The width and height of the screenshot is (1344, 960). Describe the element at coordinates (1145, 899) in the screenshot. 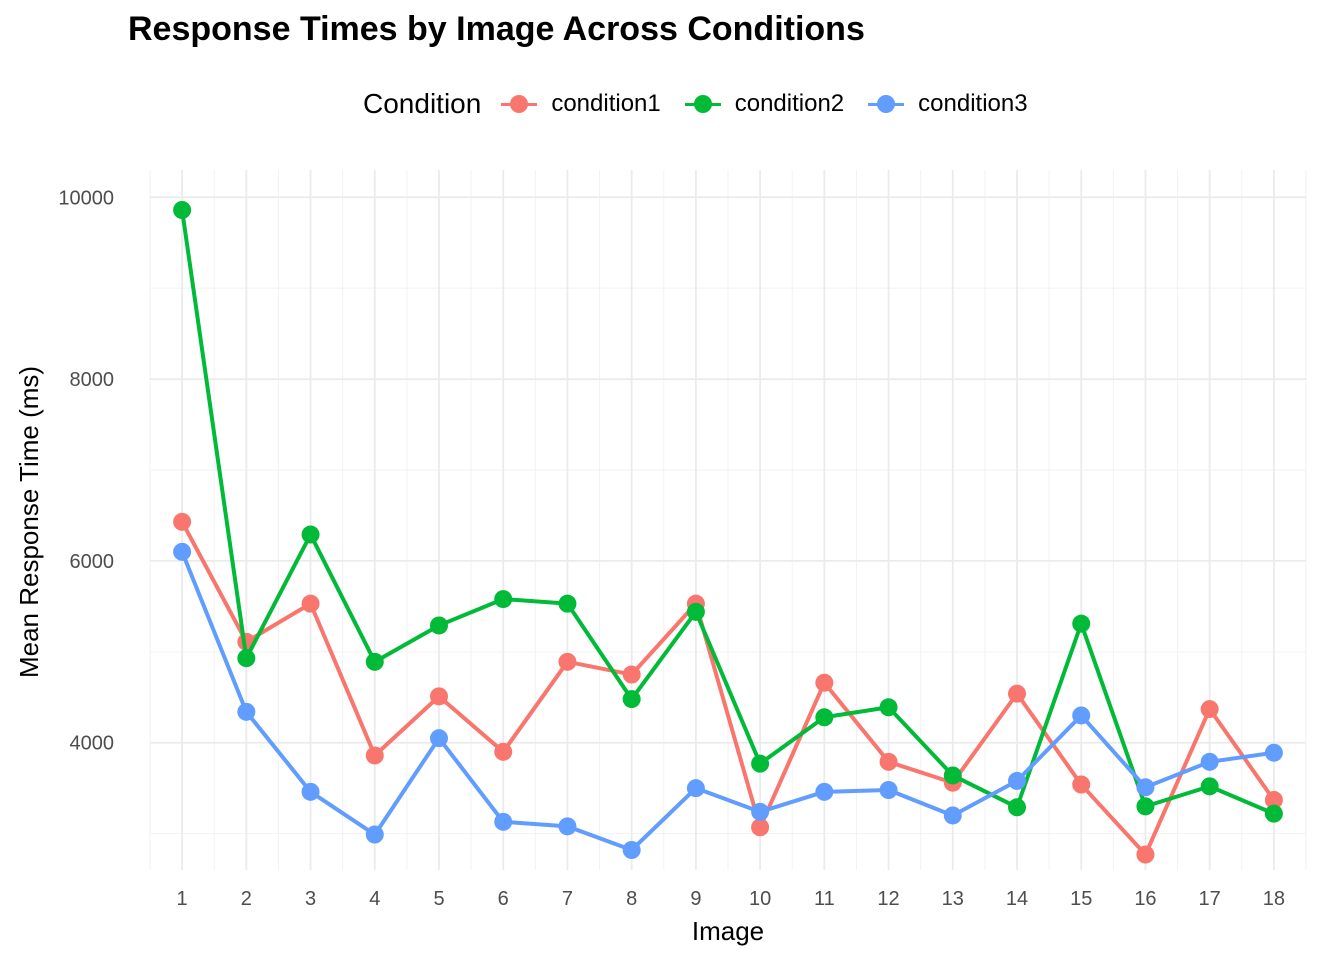

I see `x-tick-label: 16` at that location.